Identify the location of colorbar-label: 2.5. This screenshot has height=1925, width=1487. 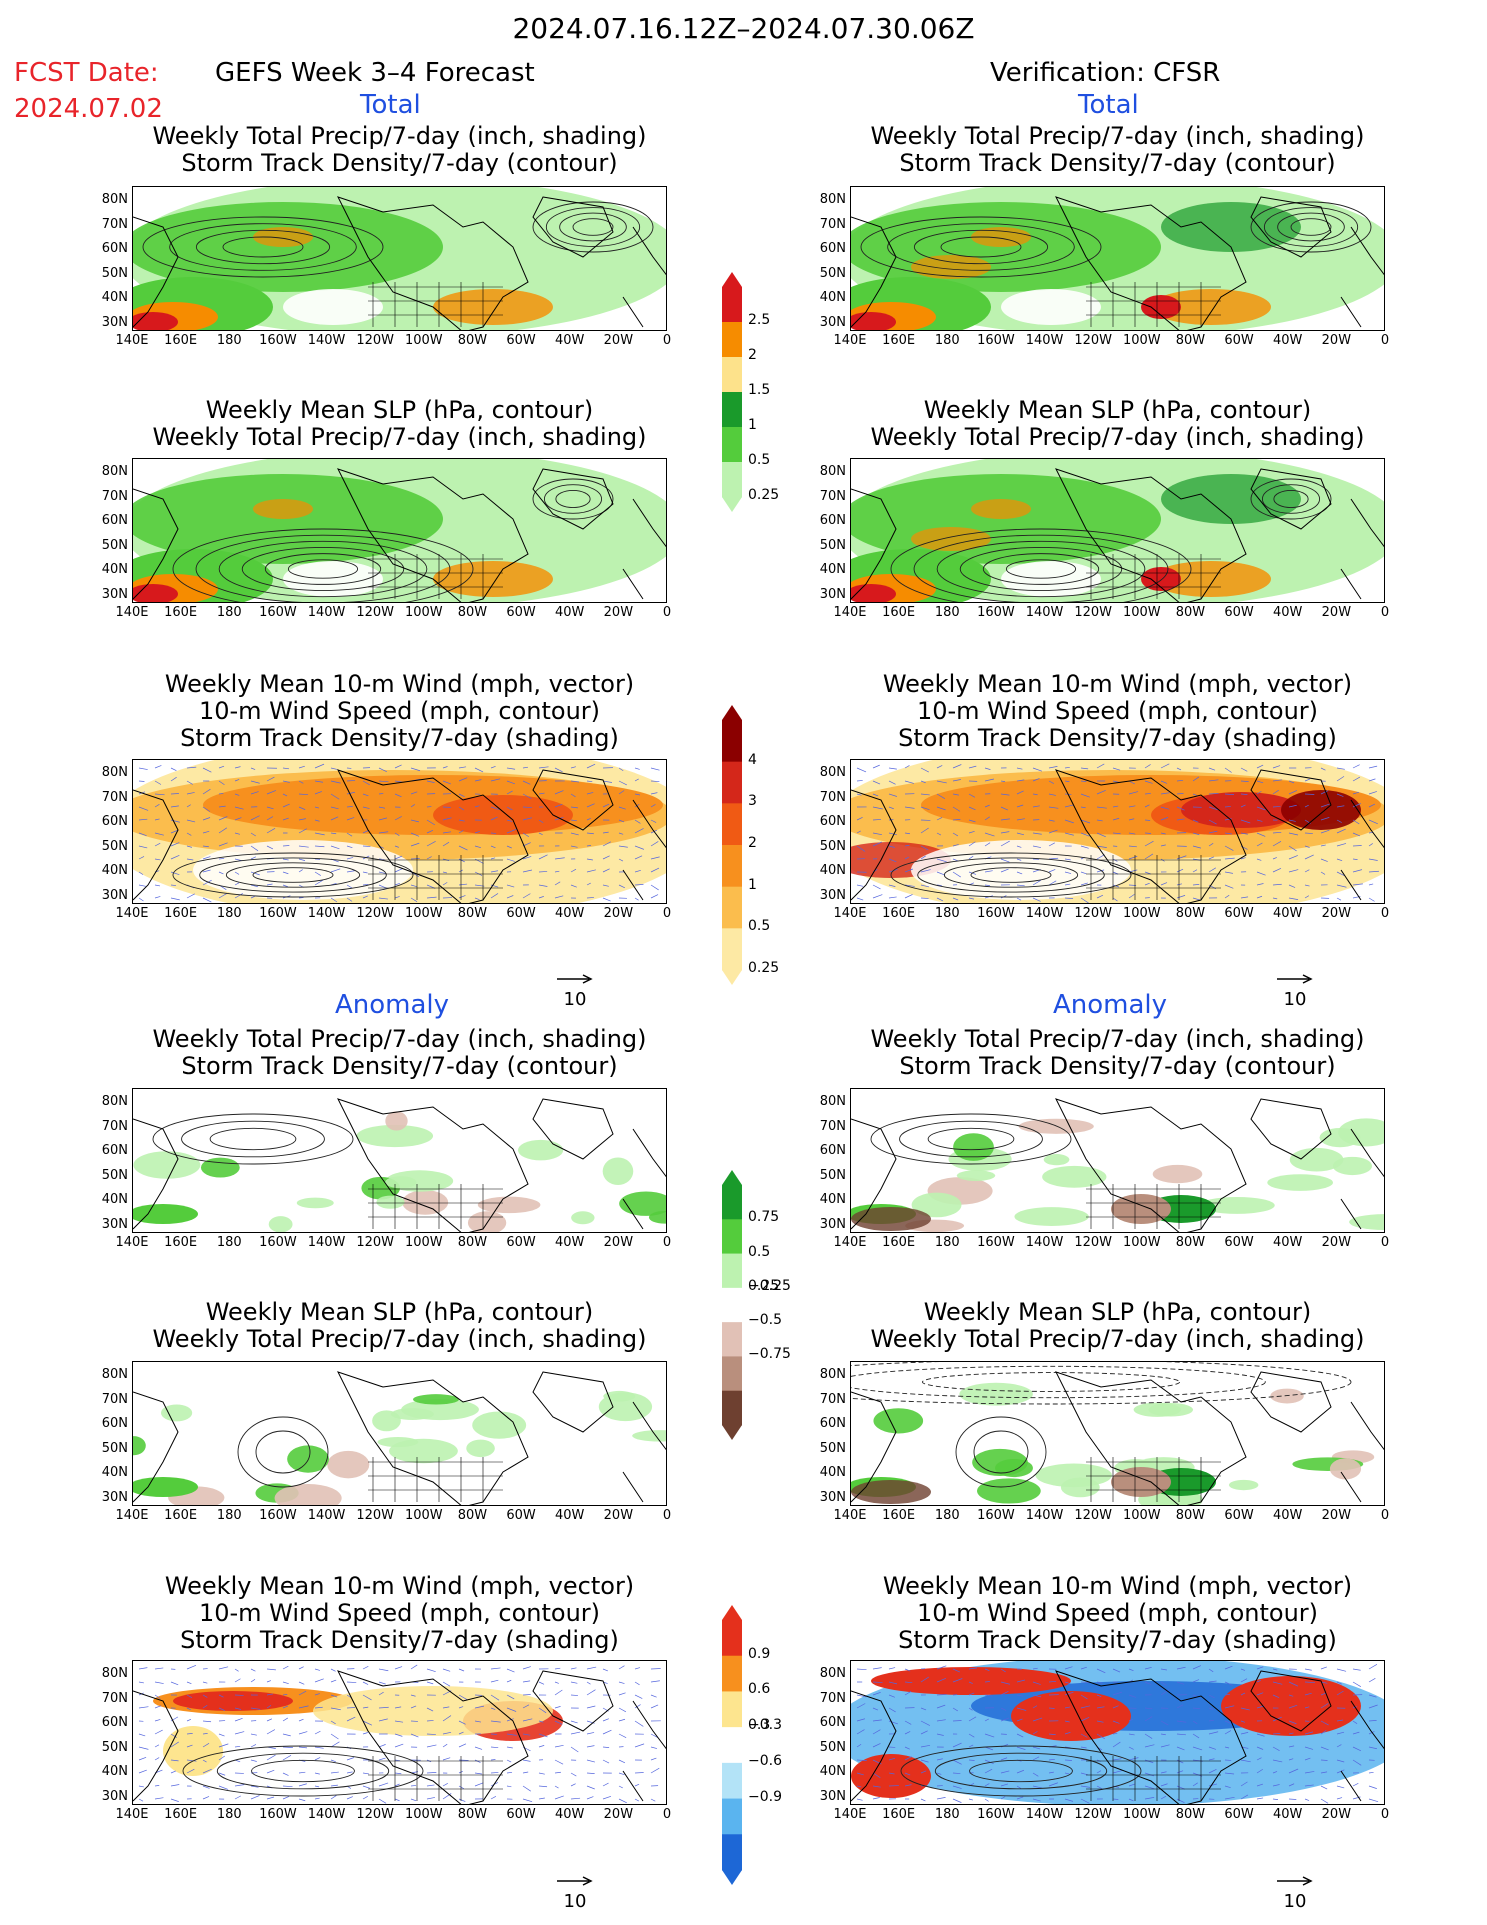
(759, 320).